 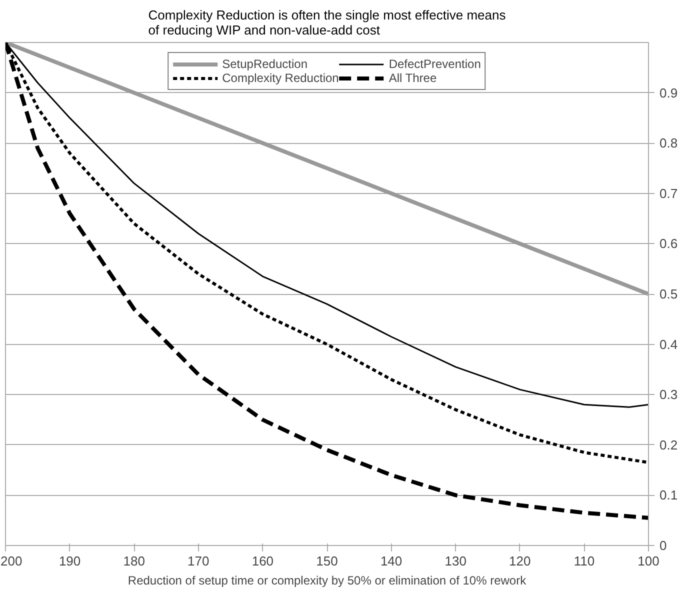 What do you see at coordinates (663, 545) in the screenshot?
I see `y-tick-label: 0` at bounding box center [663, 545].